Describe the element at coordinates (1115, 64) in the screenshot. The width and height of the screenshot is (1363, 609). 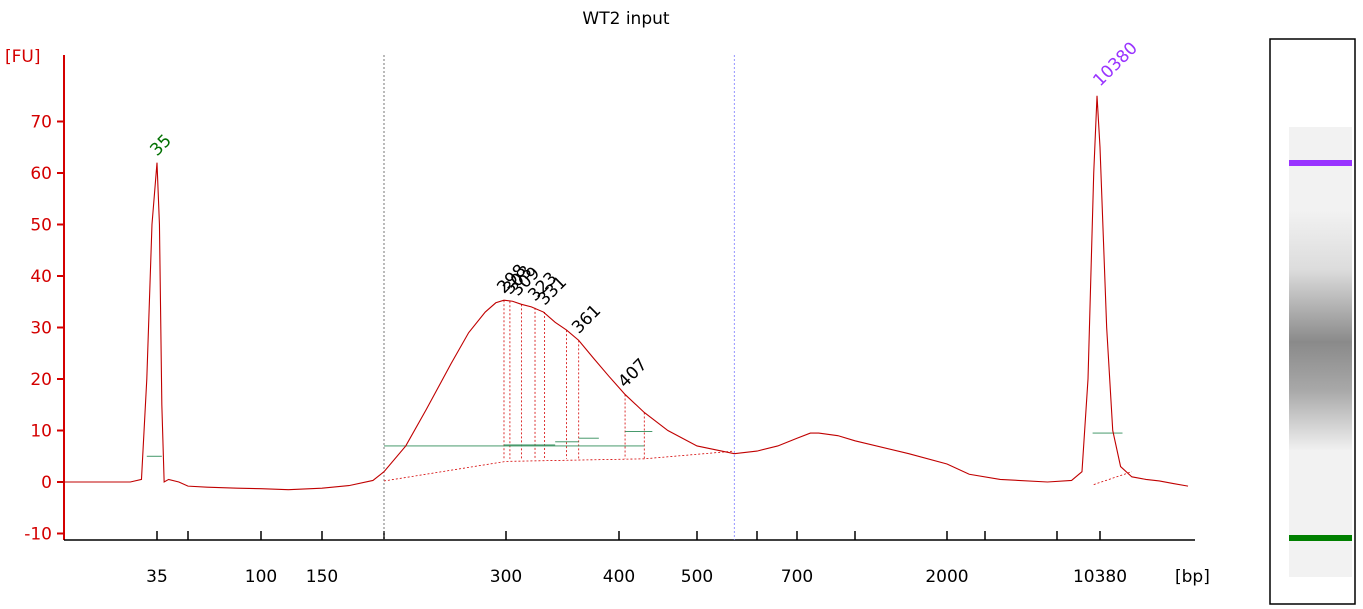
I see `peak-label: 10380` at that location.